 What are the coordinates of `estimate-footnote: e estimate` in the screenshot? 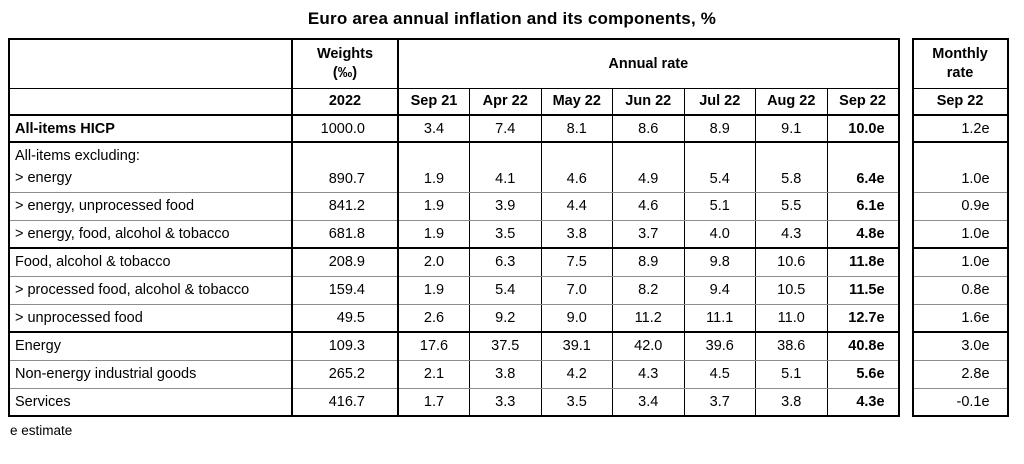 It's located at (41, 430).